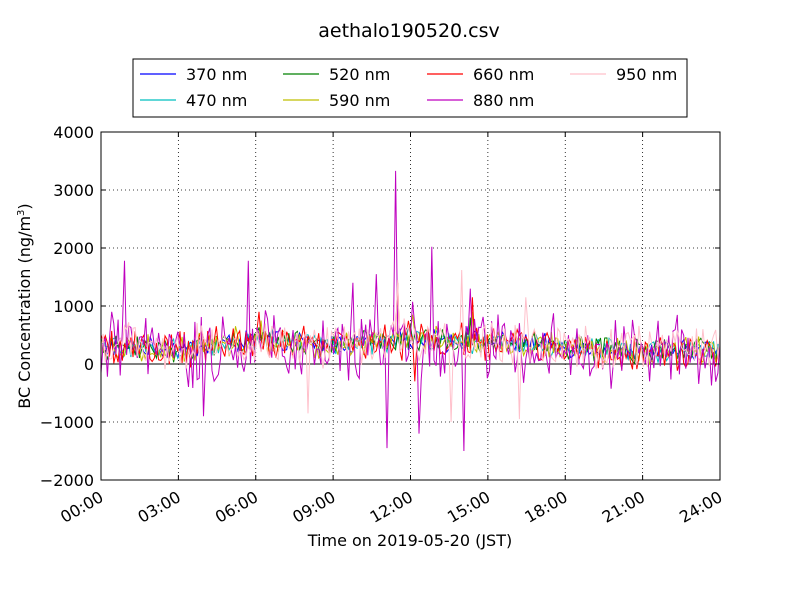 The image size is (800, 600). I want to click on x-axis-label: Time on 2019-05-20 (JST), so click(409, 540).